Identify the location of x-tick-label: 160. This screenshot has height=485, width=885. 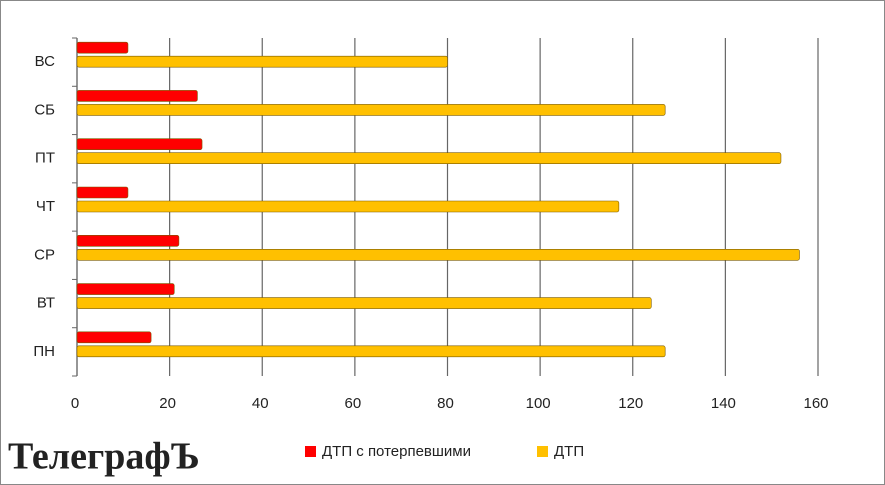
(815, 403).